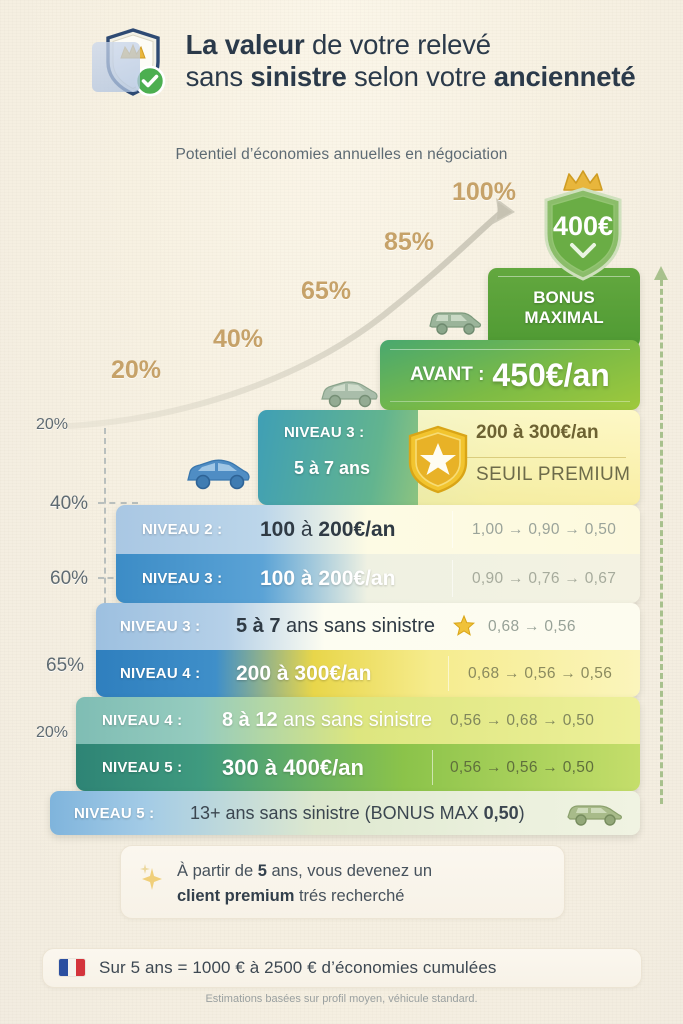  What do you see at coordinates (409, 242) in the screenshot?
I see `curve-label-85: 85%` at bounding box center [409, 242].